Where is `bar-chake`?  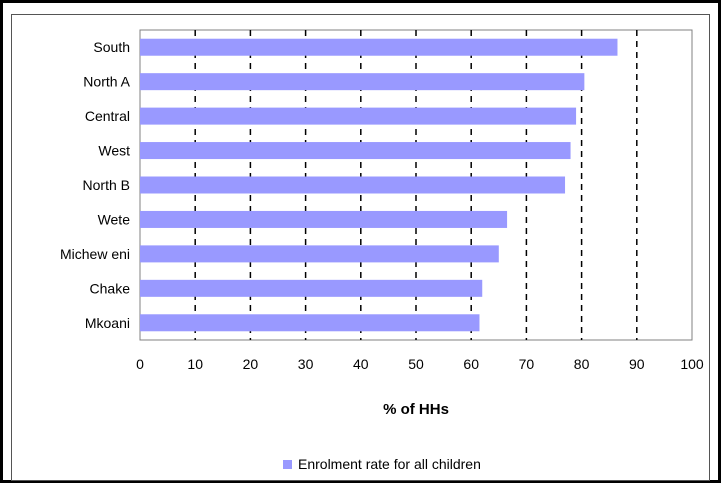 bar-chake is located at coordinates (311, 288).